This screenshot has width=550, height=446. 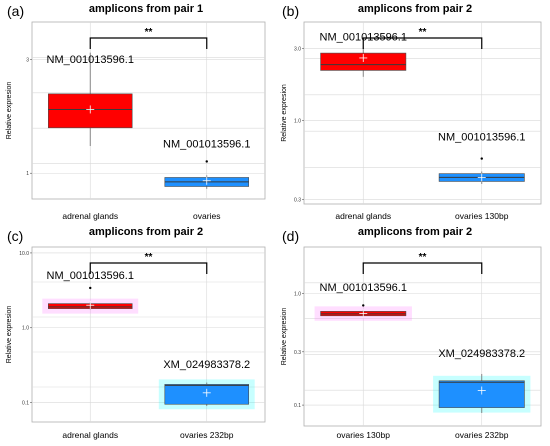 What do you see at coordinates (27, 174) in the screenshot?
I see `y-tick-label: 1` at bounding box center [27, 174].